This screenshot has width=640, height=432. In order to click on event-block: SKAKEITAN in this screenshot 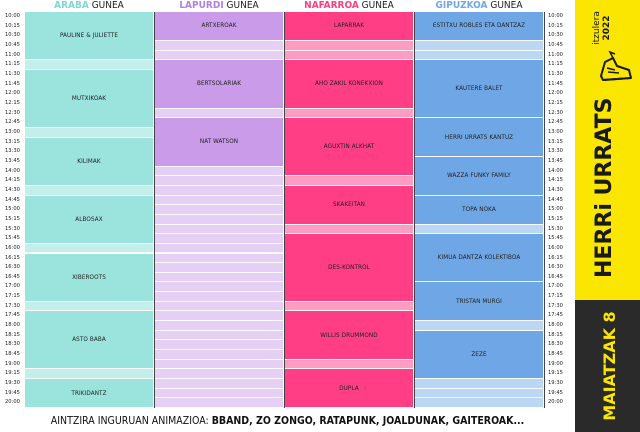, I will do `click(349, 205)`.